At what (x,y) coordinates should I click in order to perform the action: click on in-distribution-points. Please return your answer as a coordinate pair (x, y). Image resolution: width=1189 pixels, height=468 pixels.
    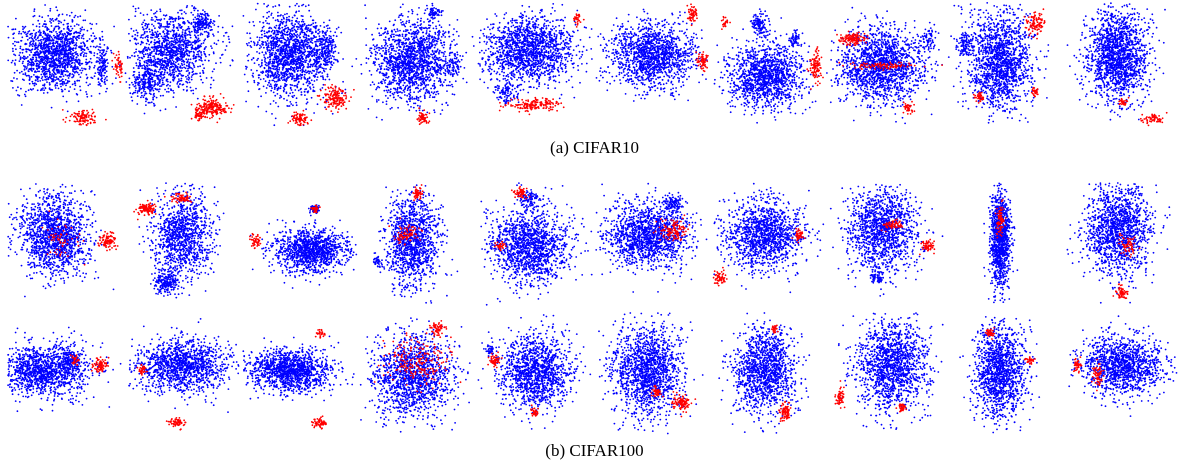
    Looking at the image, I should click on (179, 59).